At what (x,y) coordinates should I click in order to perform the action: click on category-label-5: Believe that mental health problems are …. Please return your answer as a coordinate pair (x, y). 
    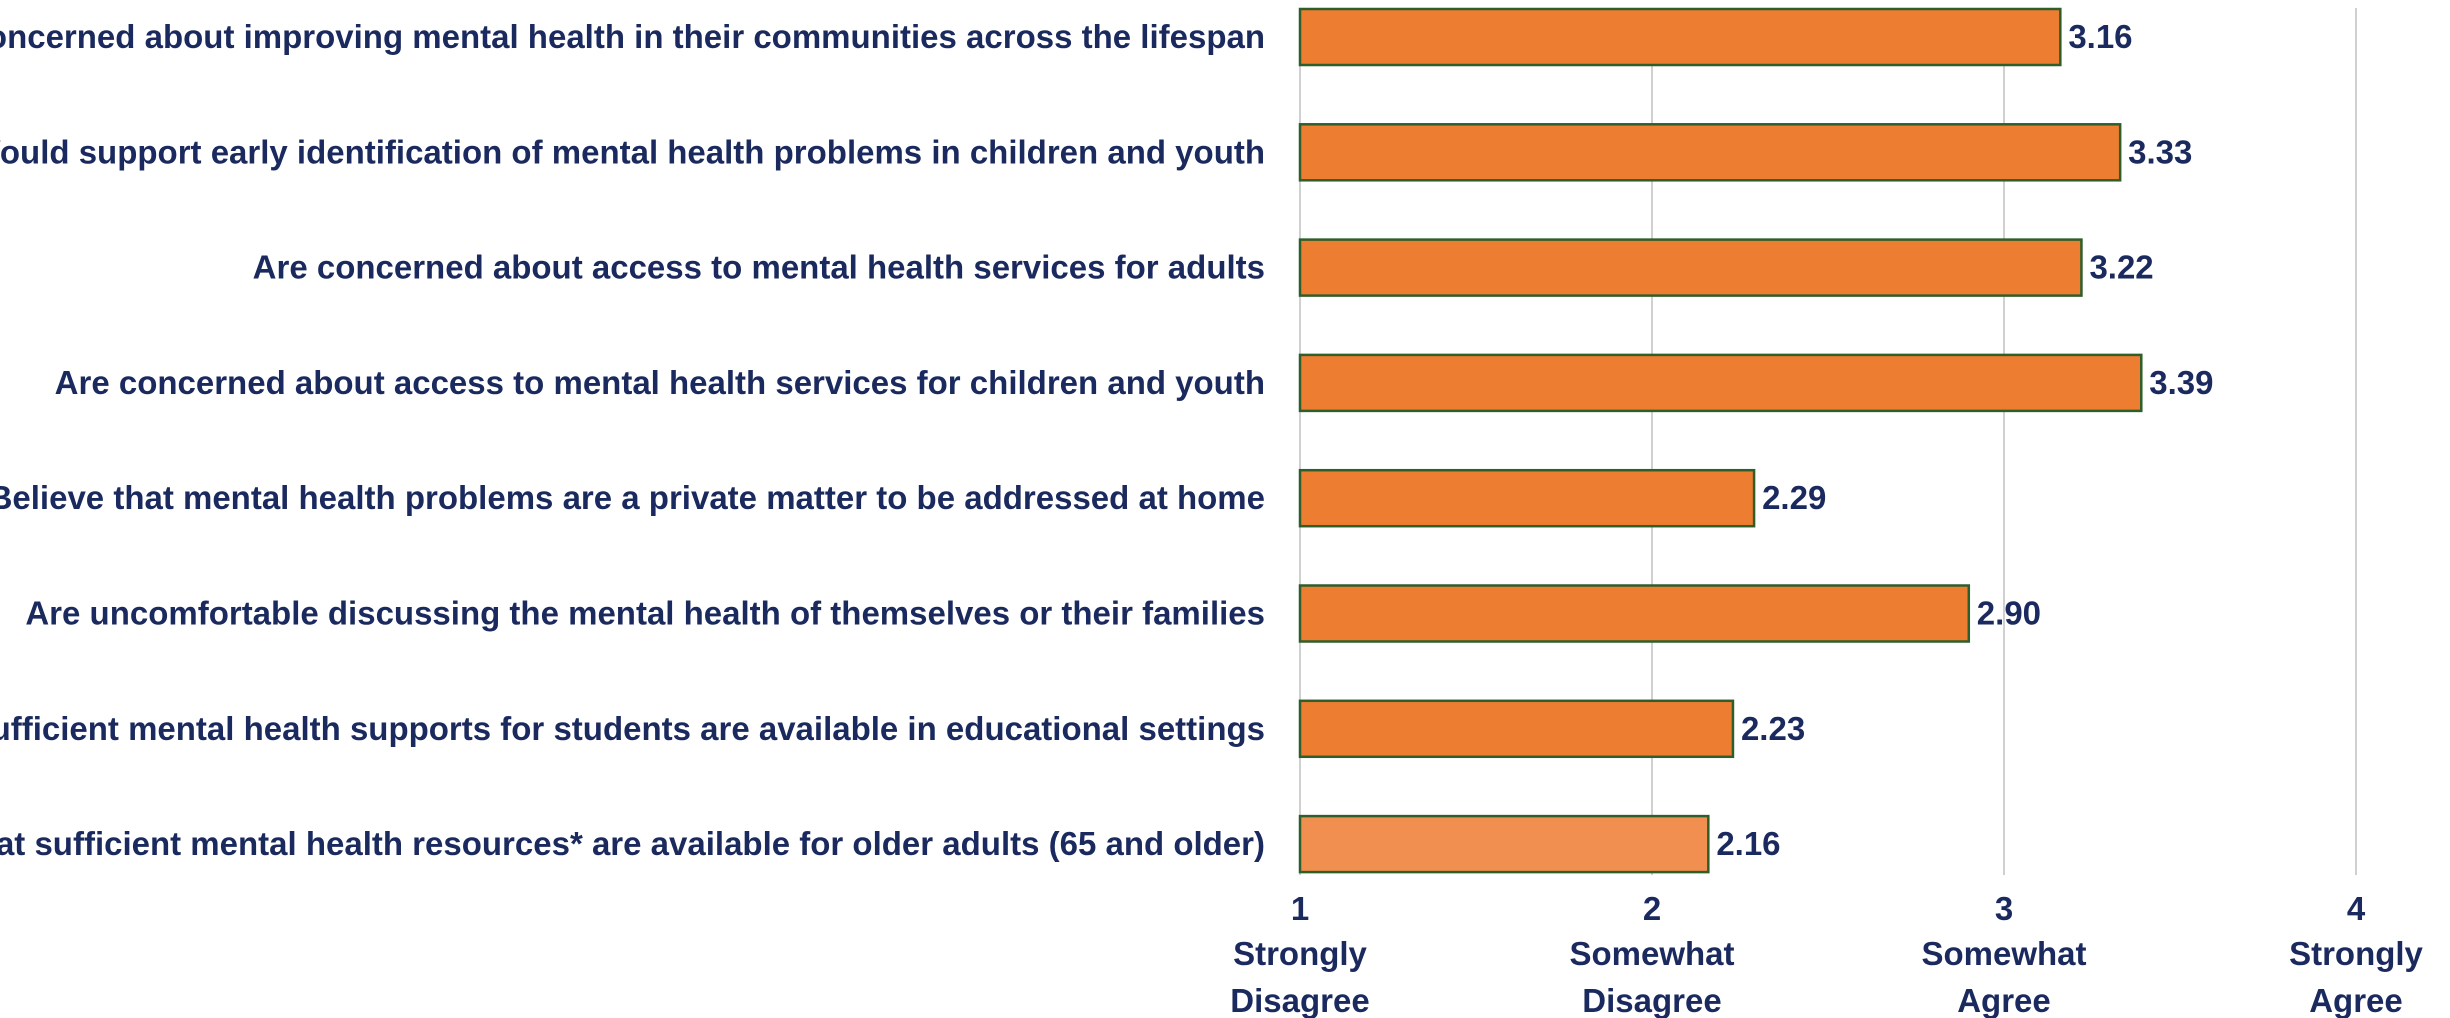
    Looking at the image, I should click on (632, 497).